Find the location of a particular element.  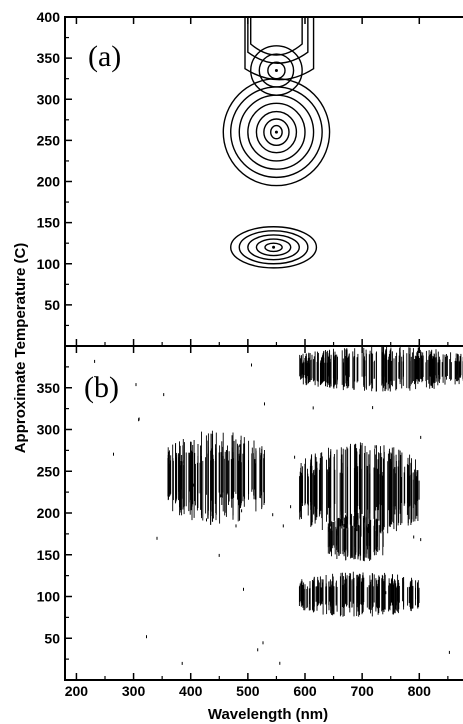

x-tick-label: 500 is located at coordinates (248, 691).